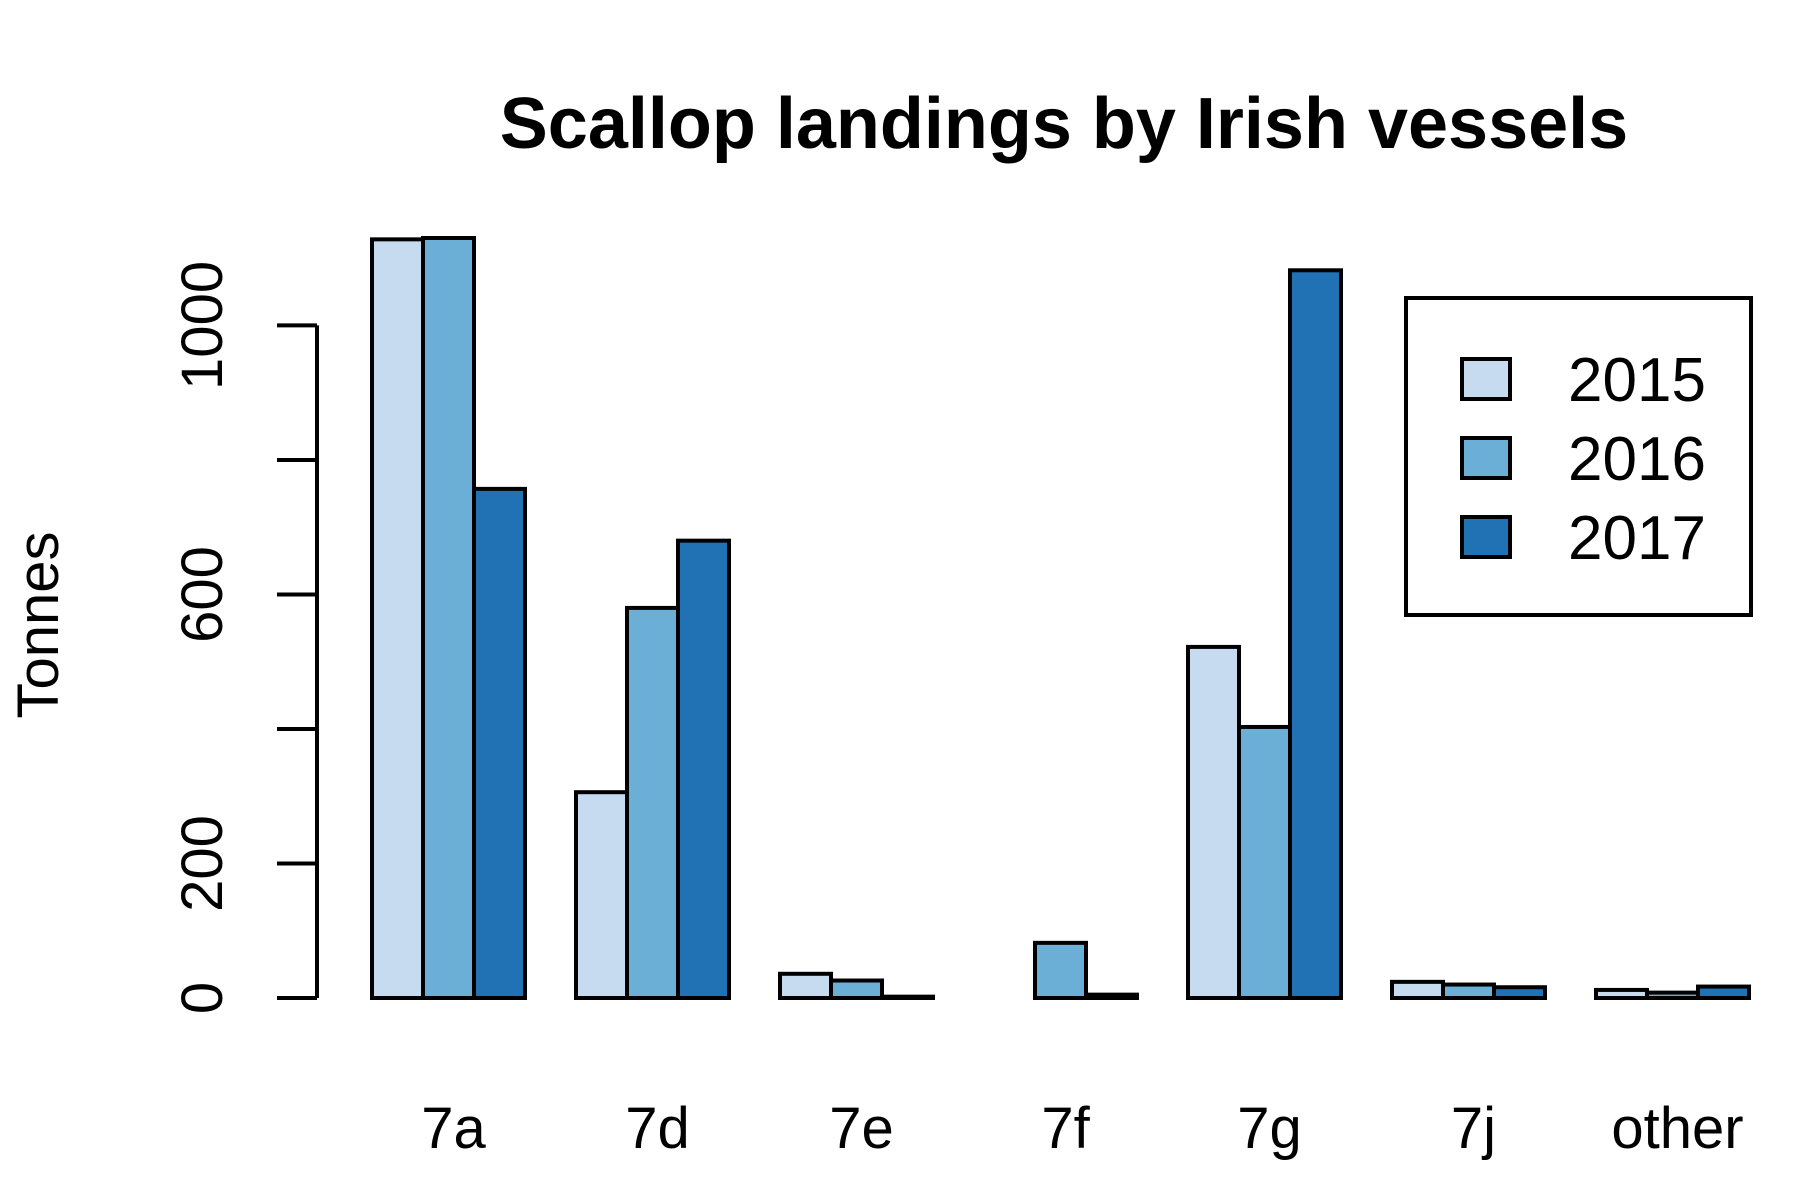 This screenshot has width=1800, height=1200. I want to click on bar-7d-2017, so click(703, 769).